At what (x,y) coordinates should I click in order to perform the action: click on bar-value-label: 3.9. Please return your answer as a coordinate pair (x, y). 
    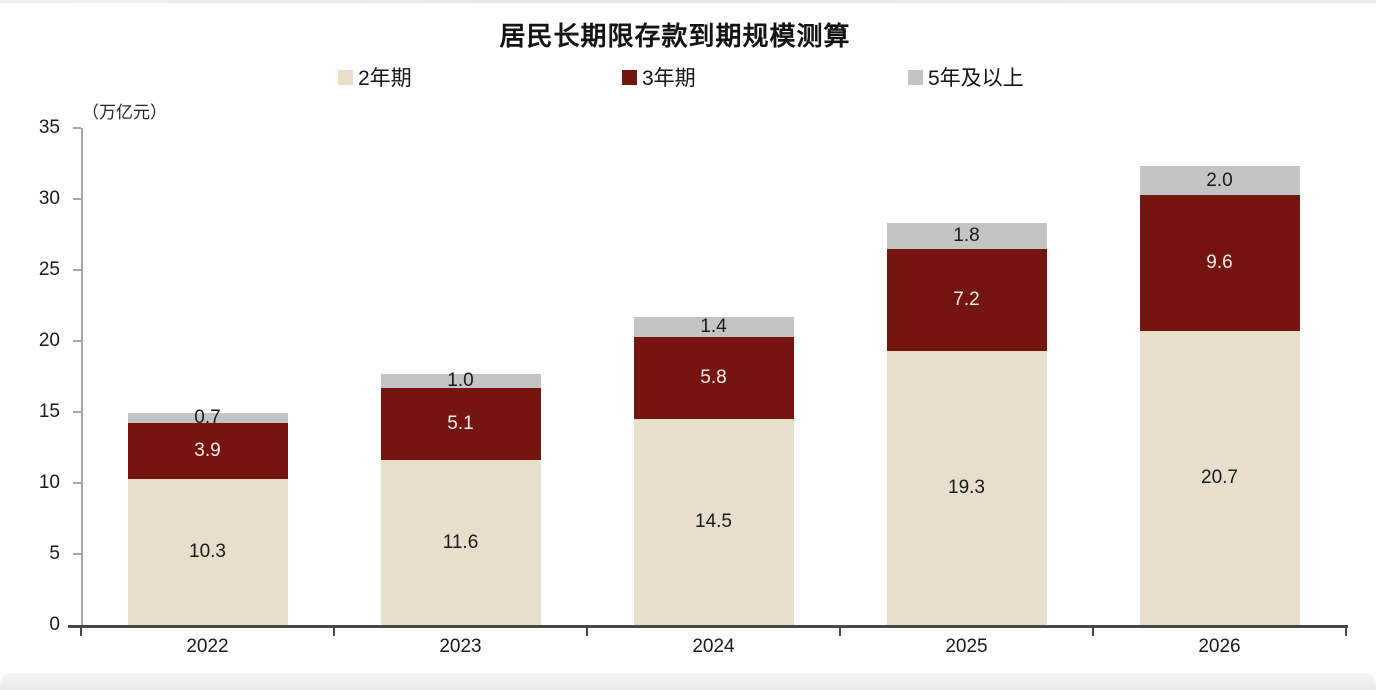
    Looking at the image, I should click on (207, 451).